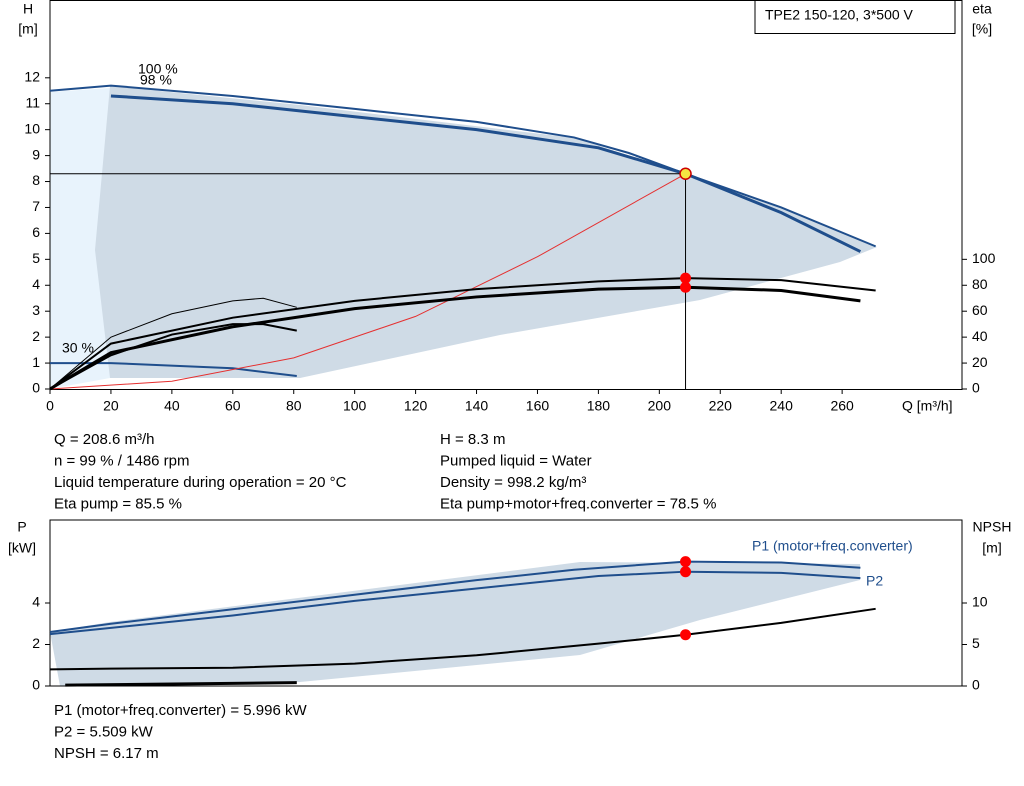 The image size is (1024, 786). I want to click on curve-label: 100 %, so click(158, 69).